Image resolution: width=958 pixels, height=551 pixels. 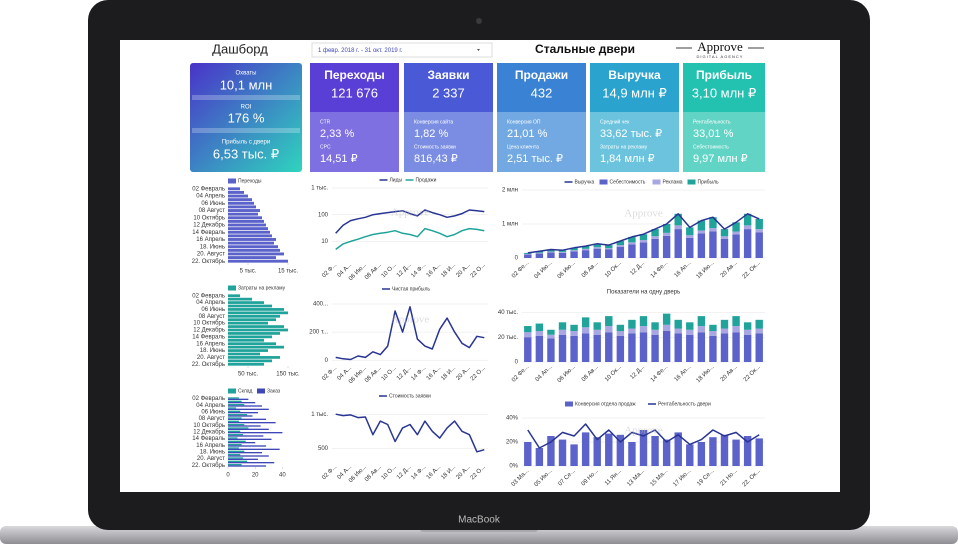 I want to click on kpi-detail-value: 2,33 %, so click(x=337, y=134).